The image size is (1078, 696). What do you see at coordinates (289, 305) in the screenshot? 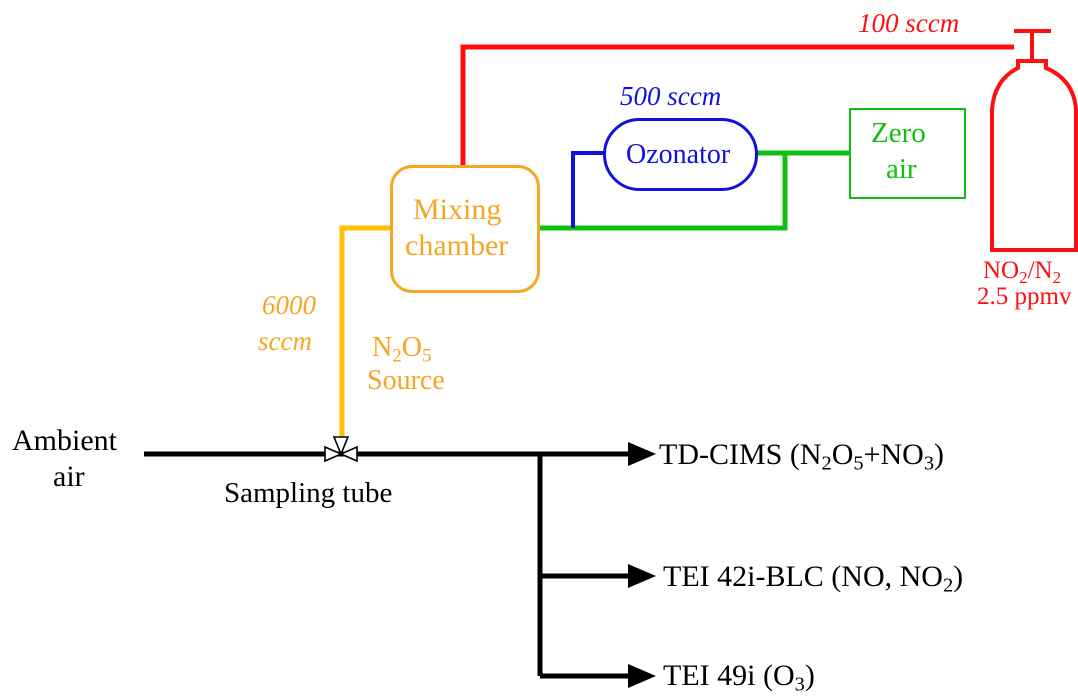
I see `n2o5-flow-label-line1: 6000` at bounding box center [289, 305].